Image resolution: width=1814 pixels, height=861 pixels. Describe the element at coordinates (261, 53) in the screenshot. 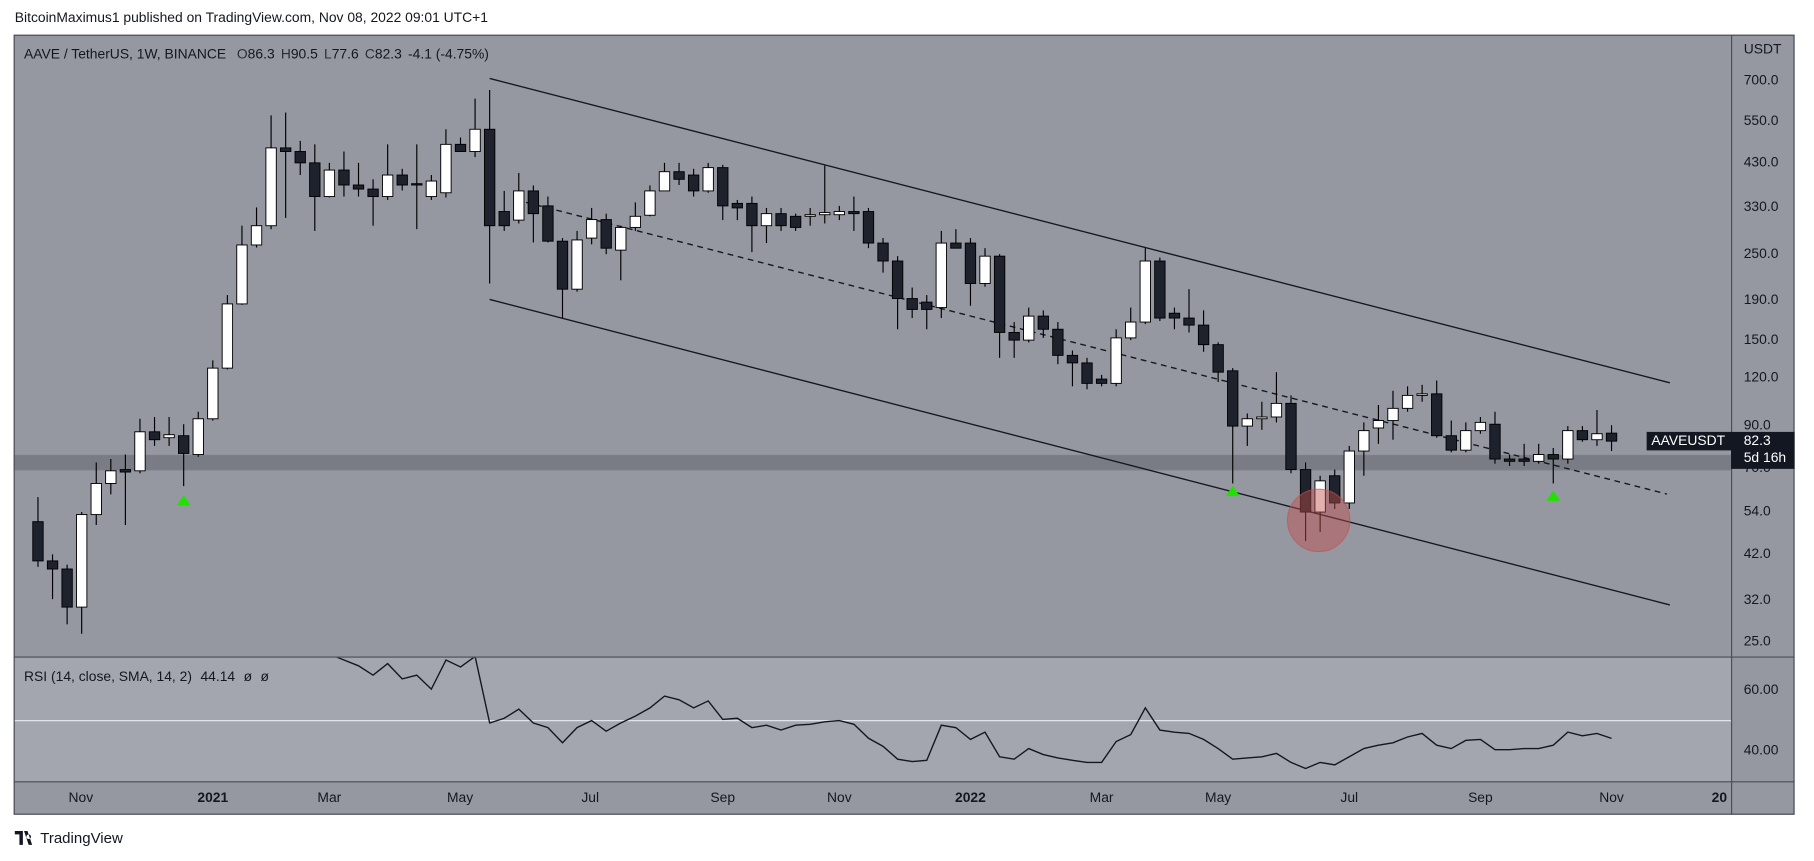

I see `ohlc-value: 86.3` at that location.